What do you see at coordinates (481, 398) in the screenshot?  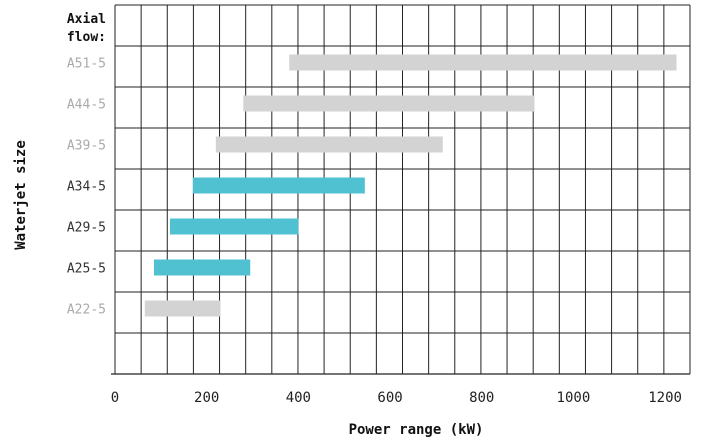 I see `x-tick-label: 800` at bounding box center [481, 398].